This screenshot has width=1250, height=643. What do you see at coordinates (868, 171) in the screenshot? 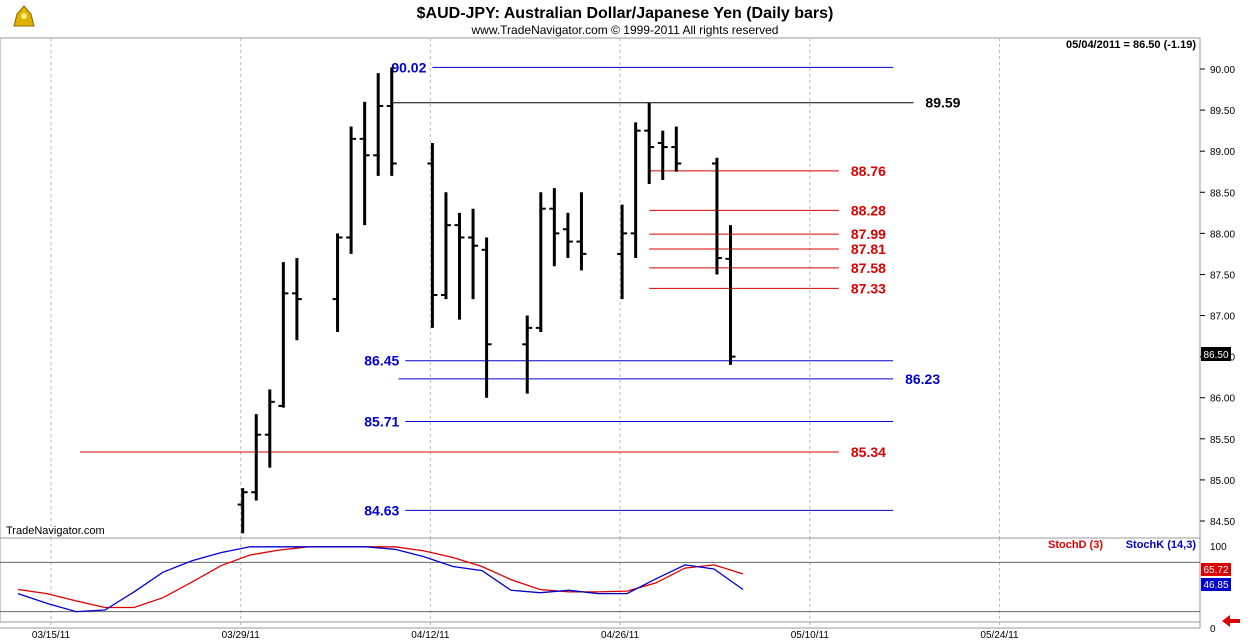
I see `level-label: 88.76` at bounding box center [868, 171].